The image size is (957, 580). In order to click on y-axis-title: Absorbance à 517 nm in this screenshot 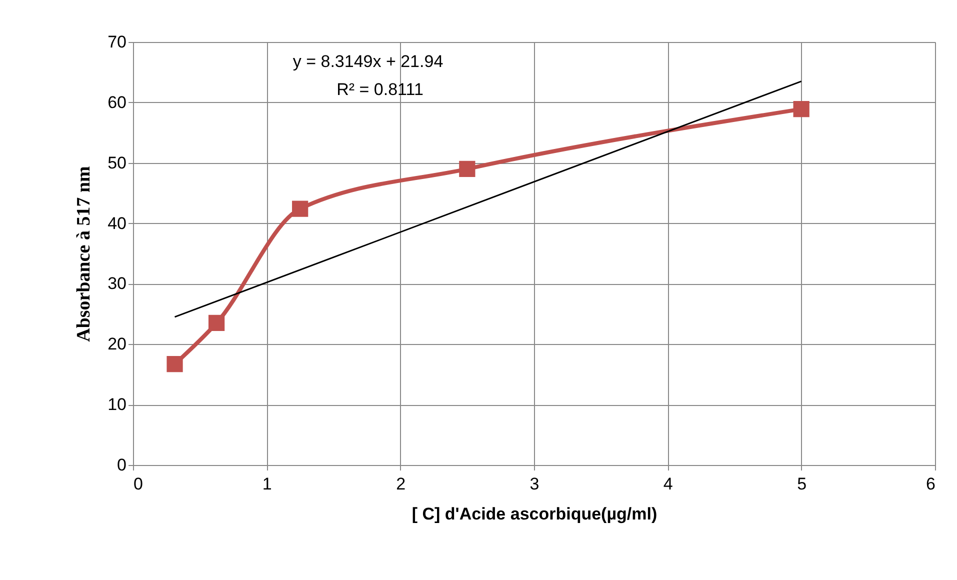, I will do `click(84, 254)`.